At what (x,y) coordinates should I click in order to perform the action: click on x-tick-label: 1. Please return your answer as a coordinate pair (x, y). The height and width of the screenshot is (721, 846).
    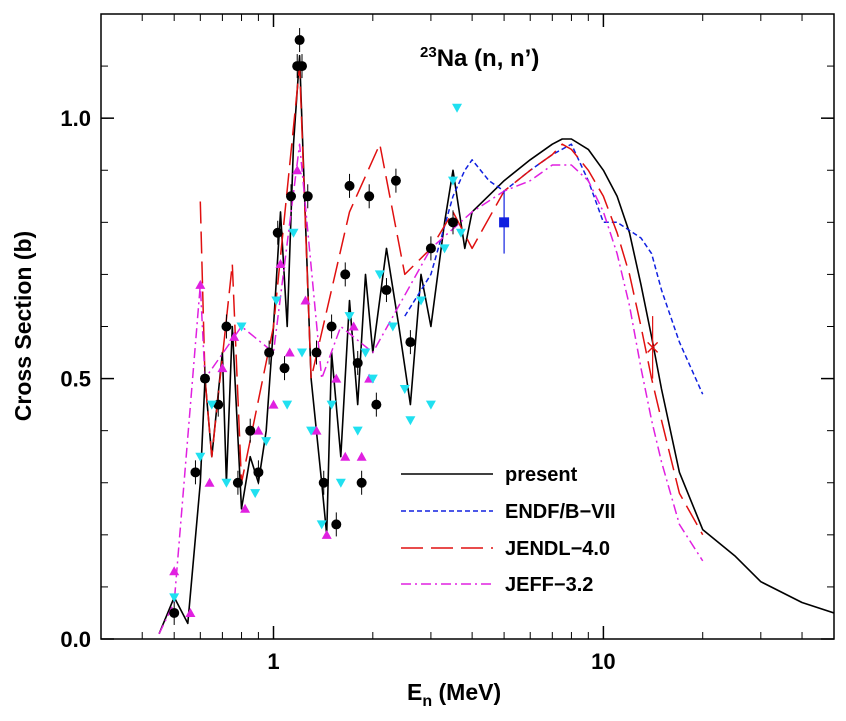
    Looking at the image, I should click on (273, 661).